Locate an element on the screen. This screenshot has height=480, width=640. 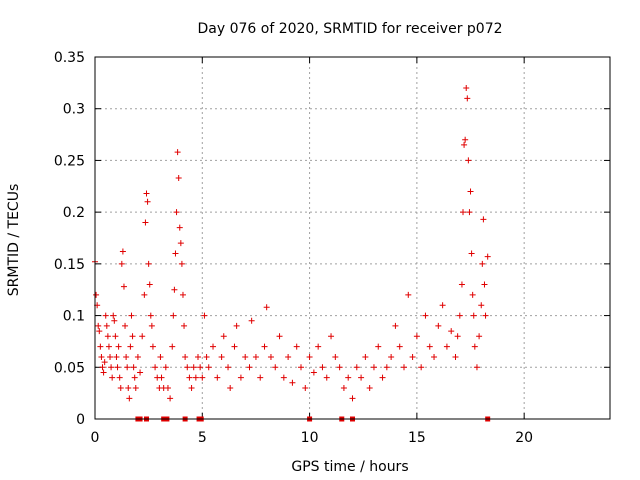
y-tick-label: 0.35 is located at coordinates (69, 58).